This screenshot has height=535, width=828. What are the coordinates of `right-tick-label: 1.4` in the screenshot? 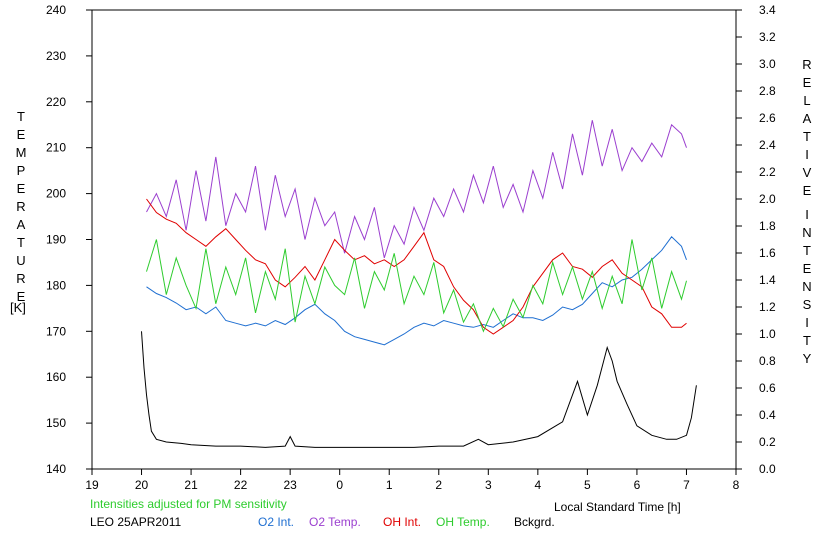 It's located at (767, 280).